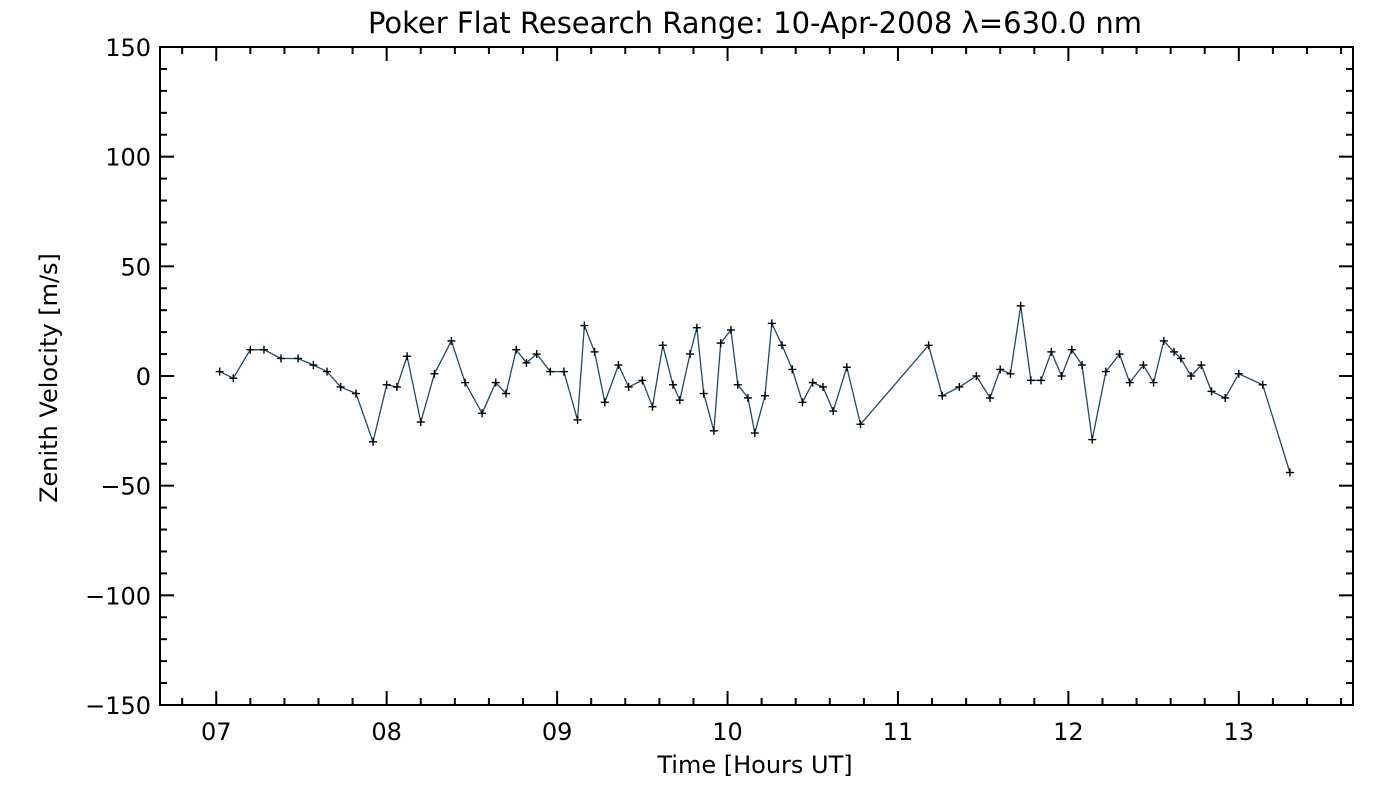 The width and height of the screenshot is (1400, 805). I want to click on x-tick-label: 13, so click(1239, 732).